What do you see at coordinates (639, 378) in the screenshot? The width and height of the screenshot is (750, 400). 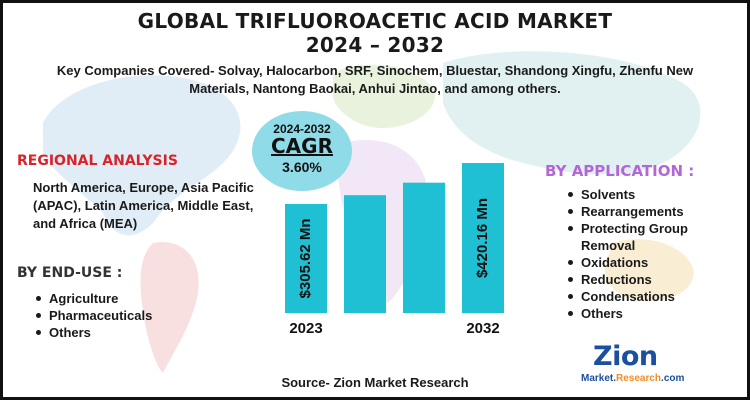 I see `logo-tagline-accent: Research` at bounding box center [639, 378].